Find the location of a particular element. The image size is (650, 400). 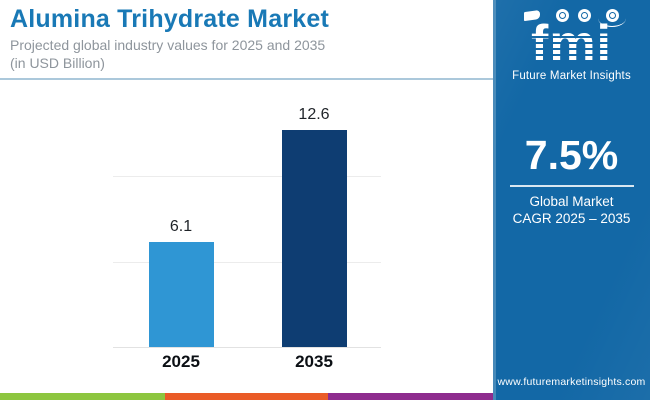

dove-icon is located at coordinates (562, 15).